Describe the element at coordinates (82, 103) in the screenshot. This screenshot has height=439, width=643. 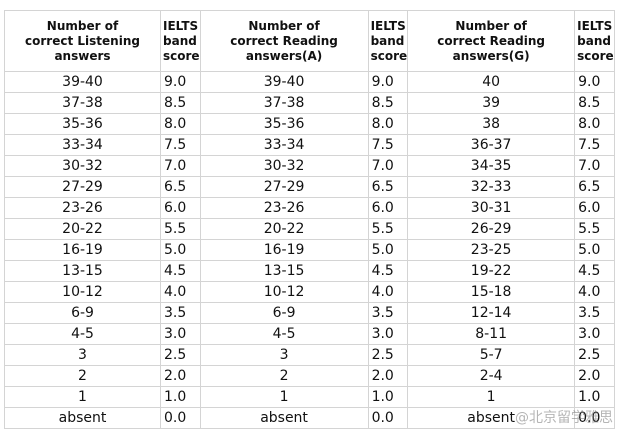
I see `table-cell: 37-38` at that location.